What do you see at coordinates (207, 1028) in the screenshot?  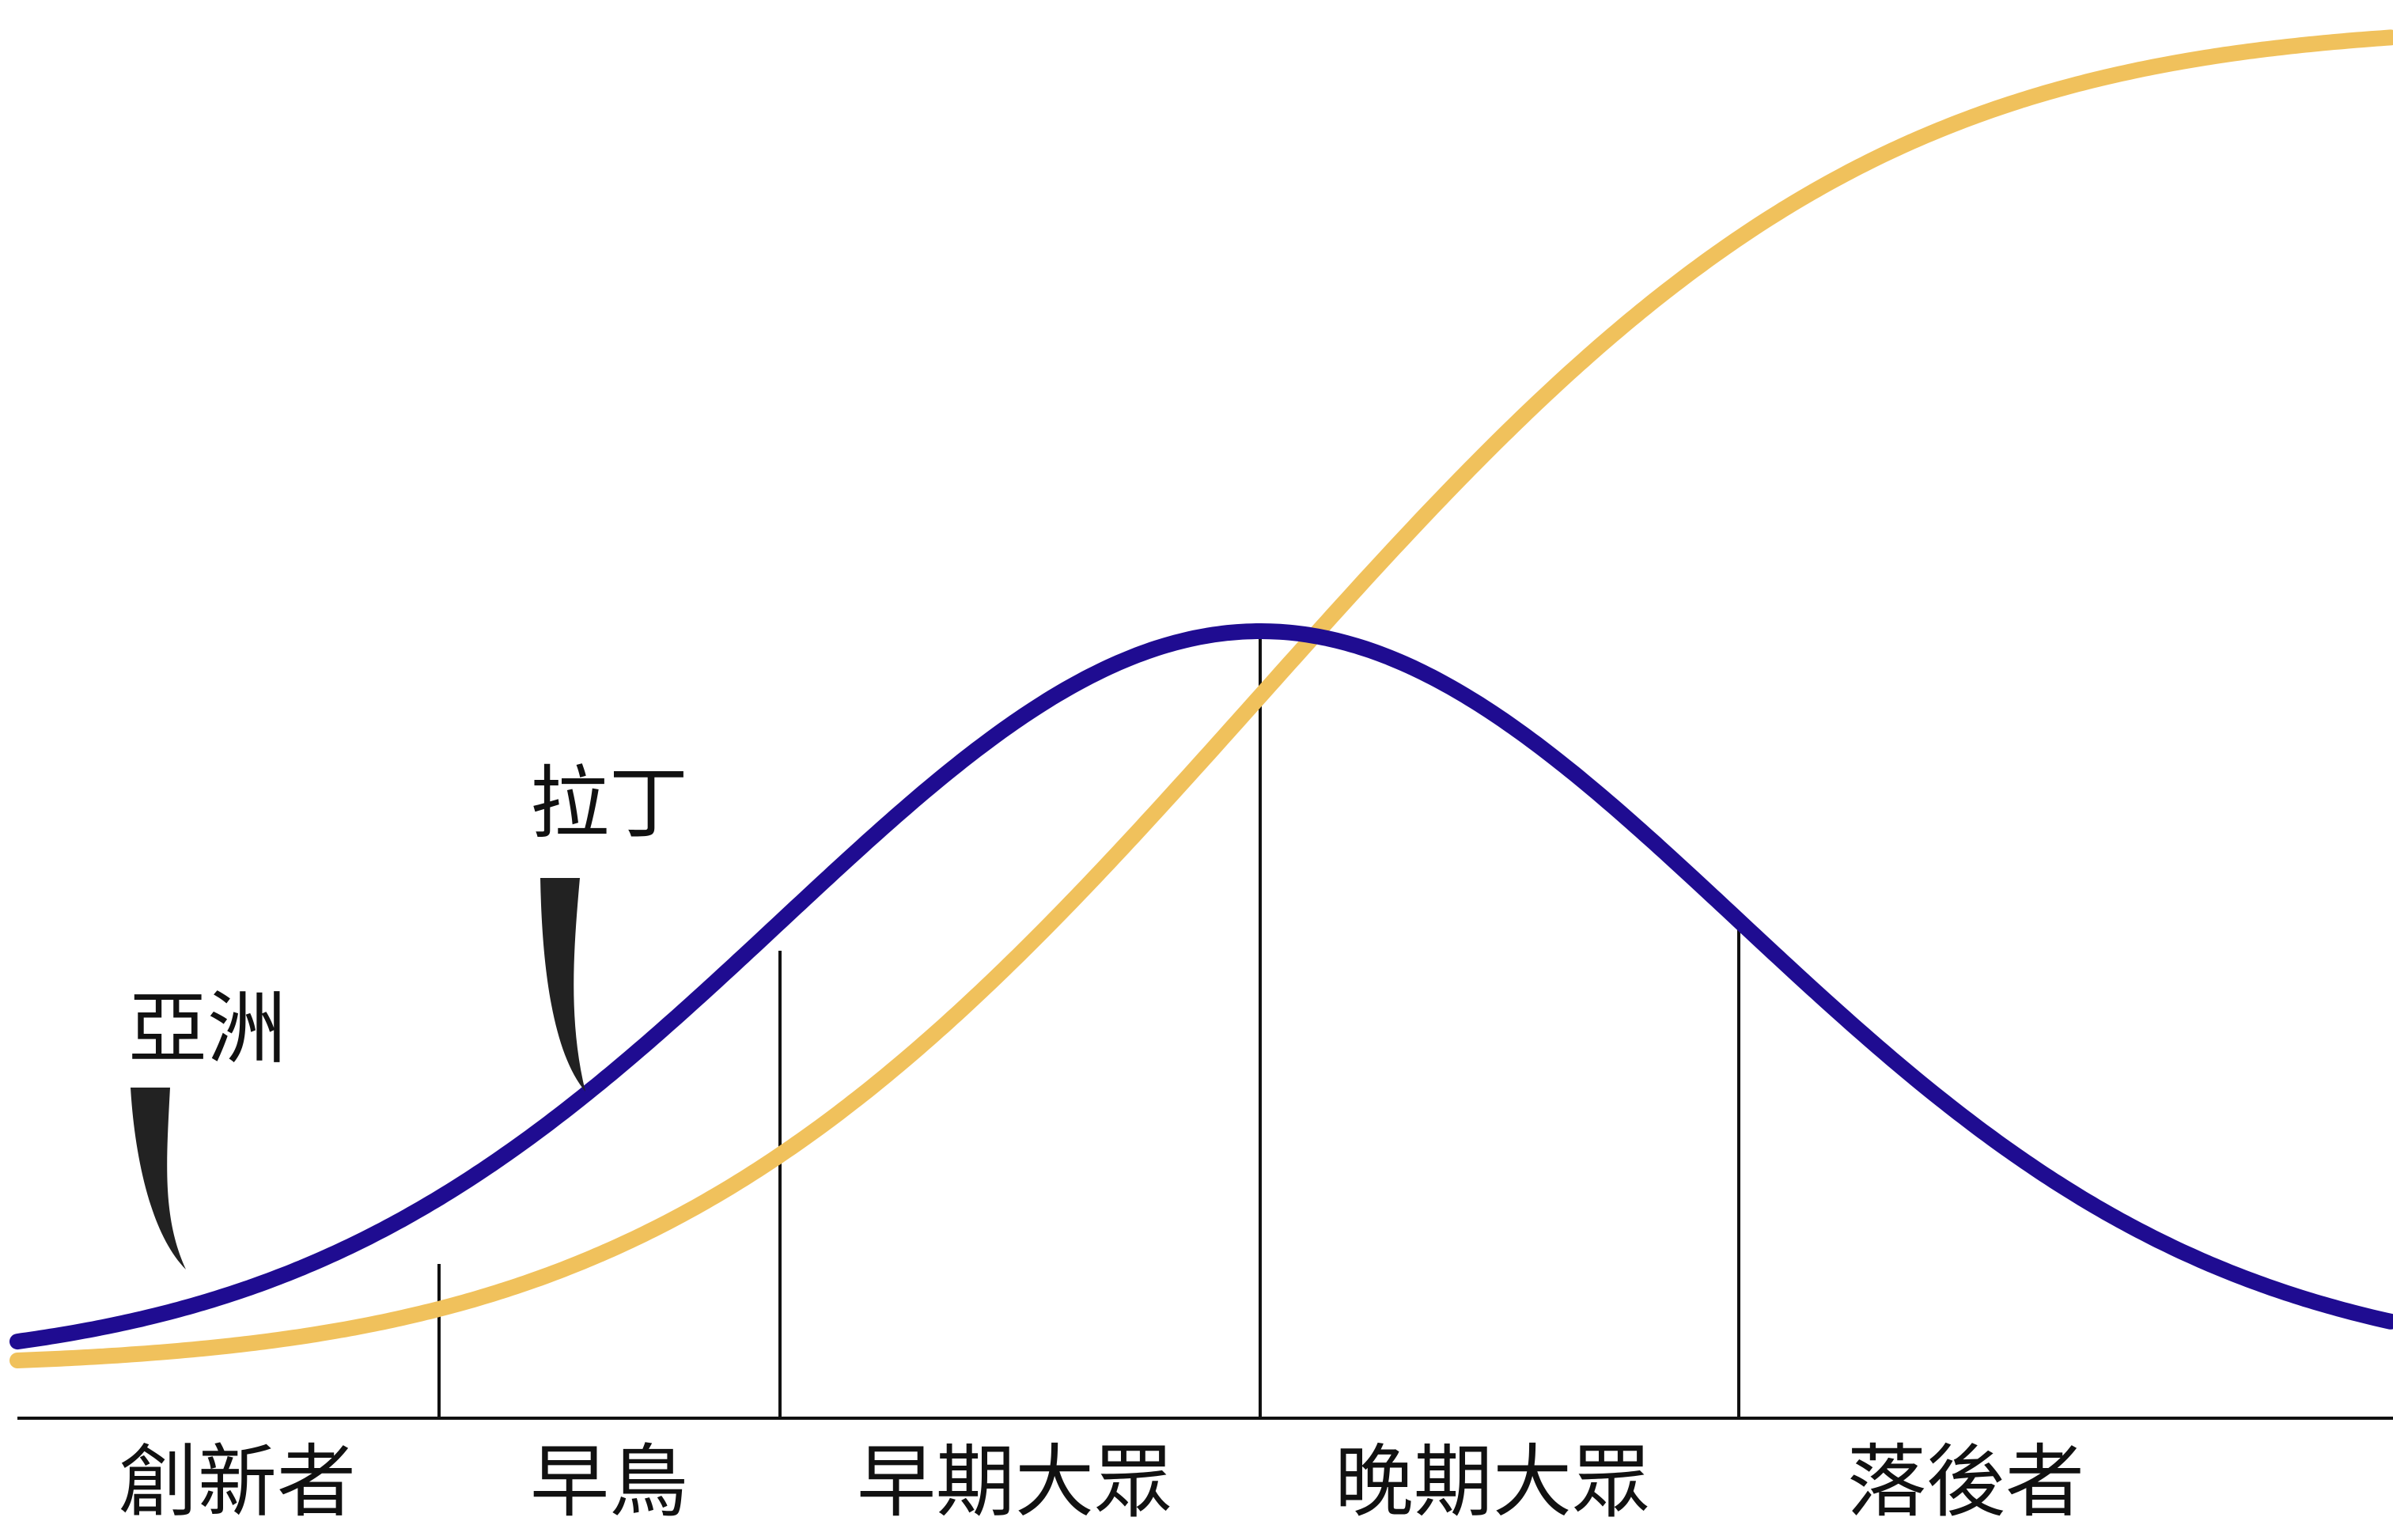 I see `marker-asia-label: 亞洲` at bounding box center [207, 1028].